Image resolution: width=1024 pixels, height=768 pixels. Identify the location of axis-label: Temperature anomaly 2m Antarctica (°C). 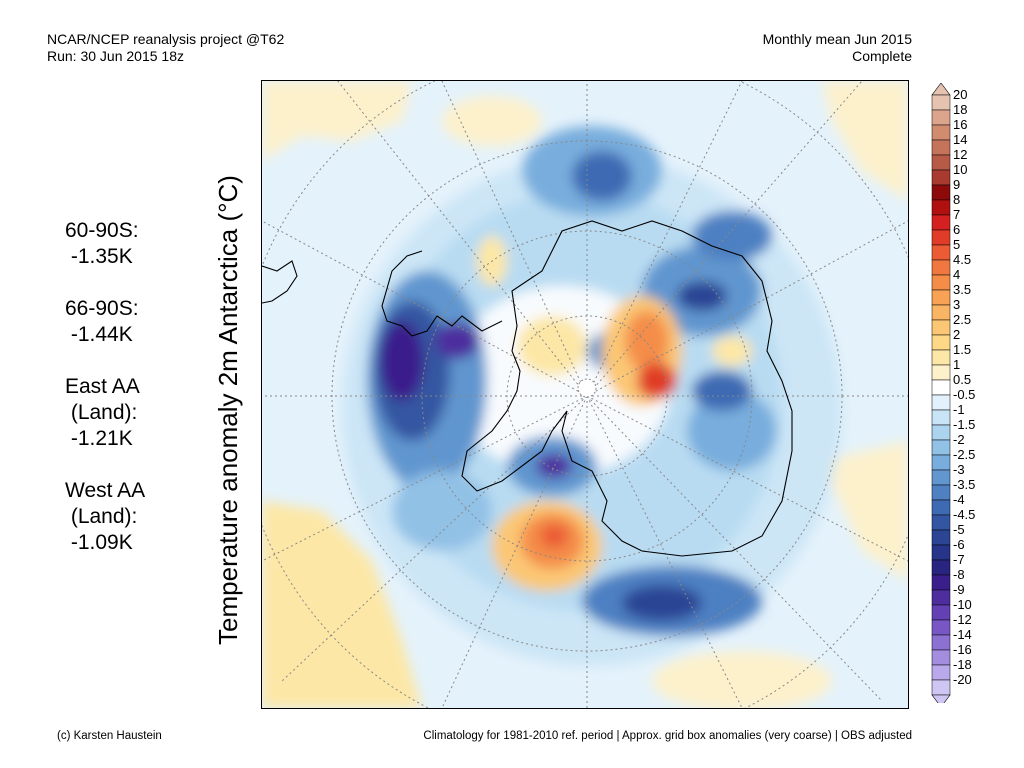
(228, 410).